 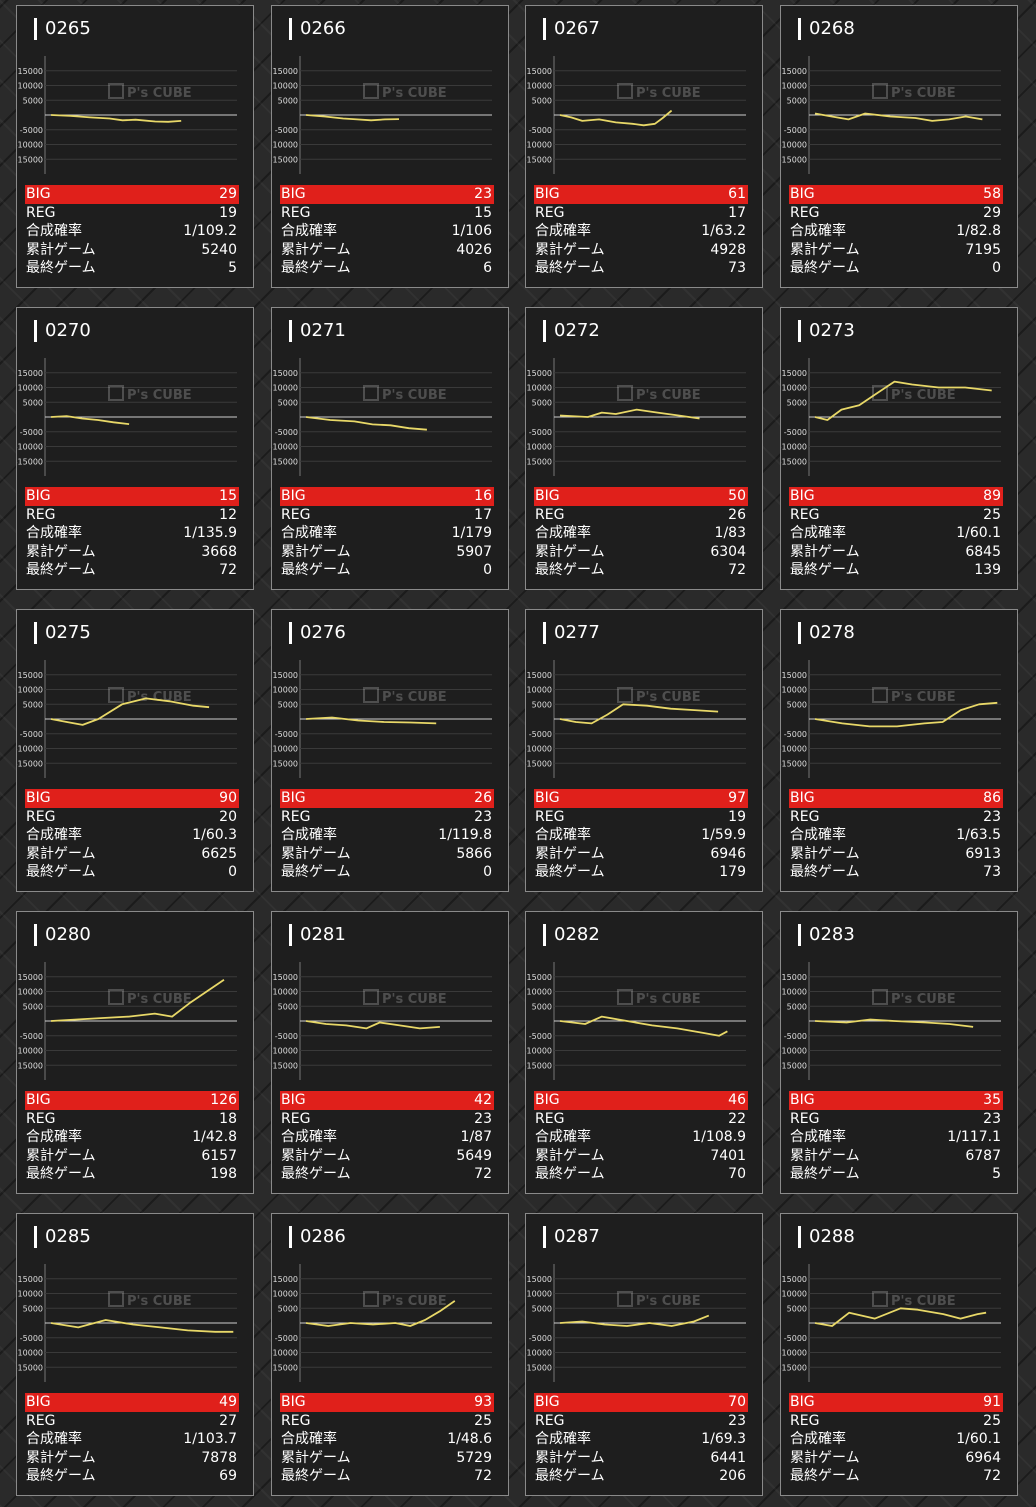 What do you see at coordinates (159, 999) in the screenshot?
I see `watermark-text: P's CUBE` at bounding box center [159, 999].